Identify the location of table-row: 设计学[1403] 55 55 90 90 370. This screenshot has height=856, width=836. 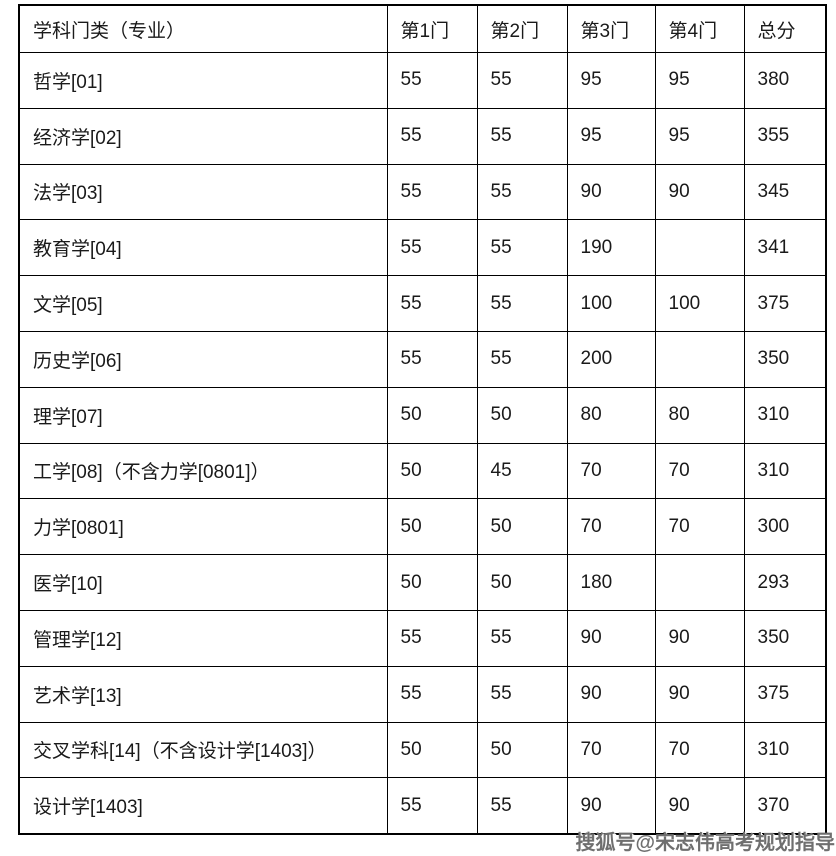
(422, 806).